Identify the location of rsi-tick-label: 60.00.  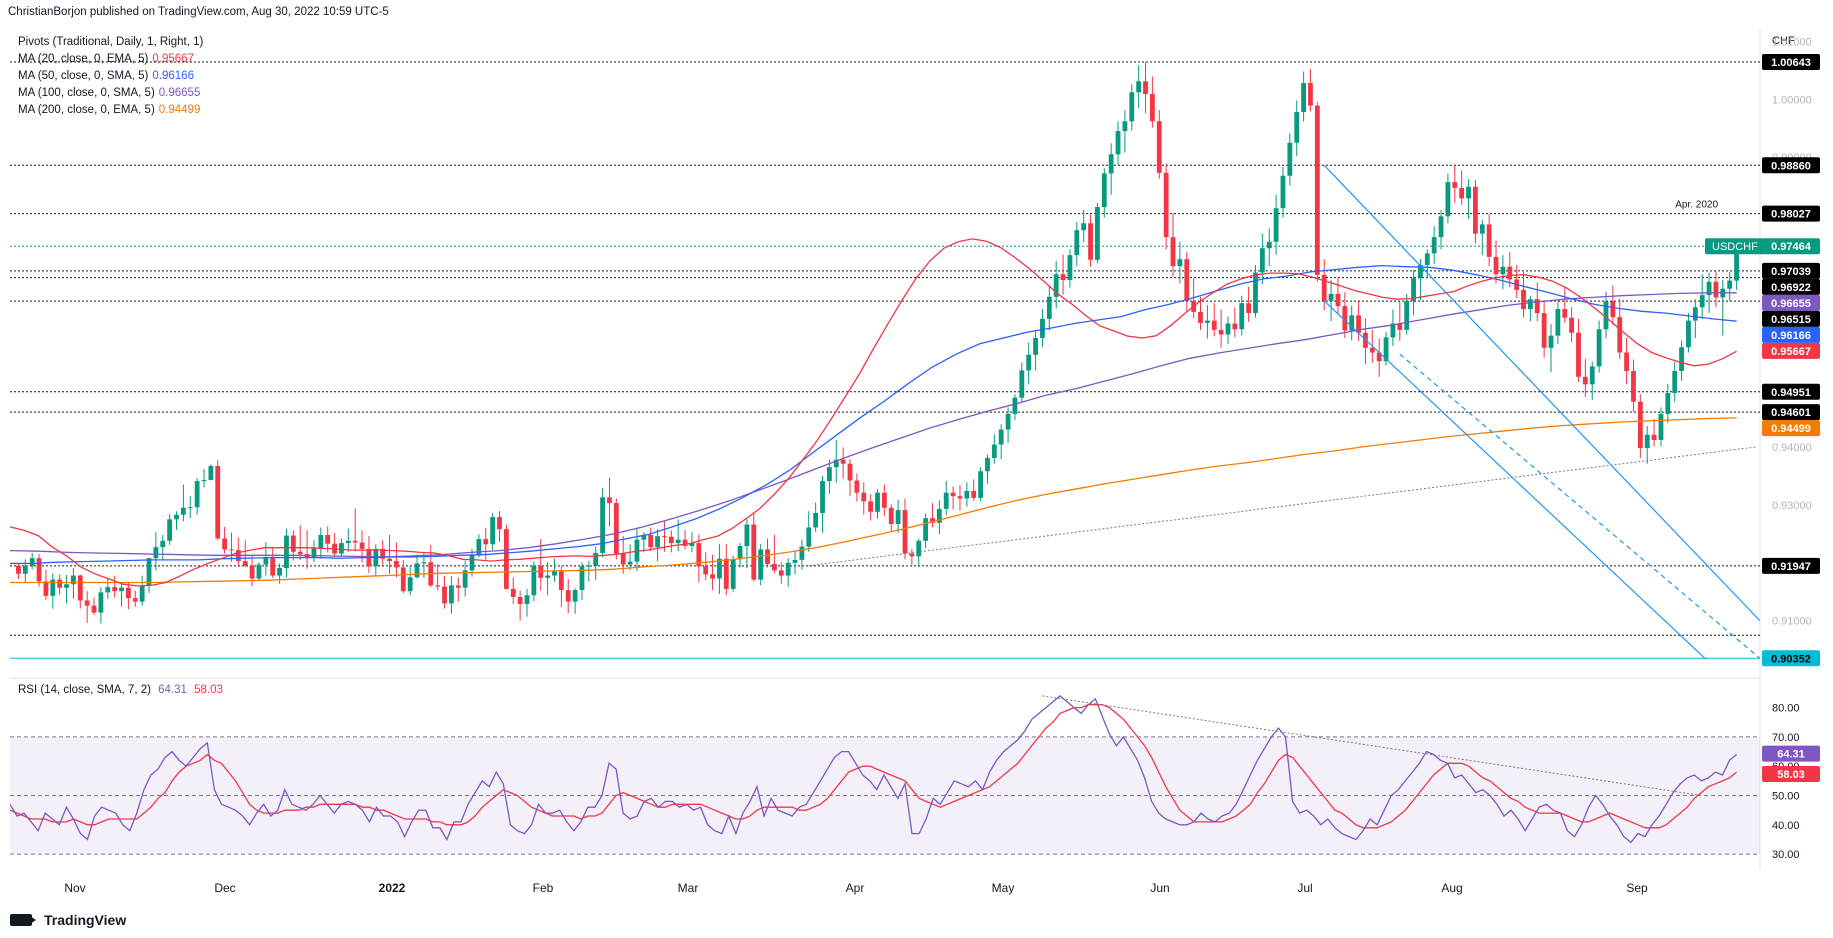
(1786, 767).